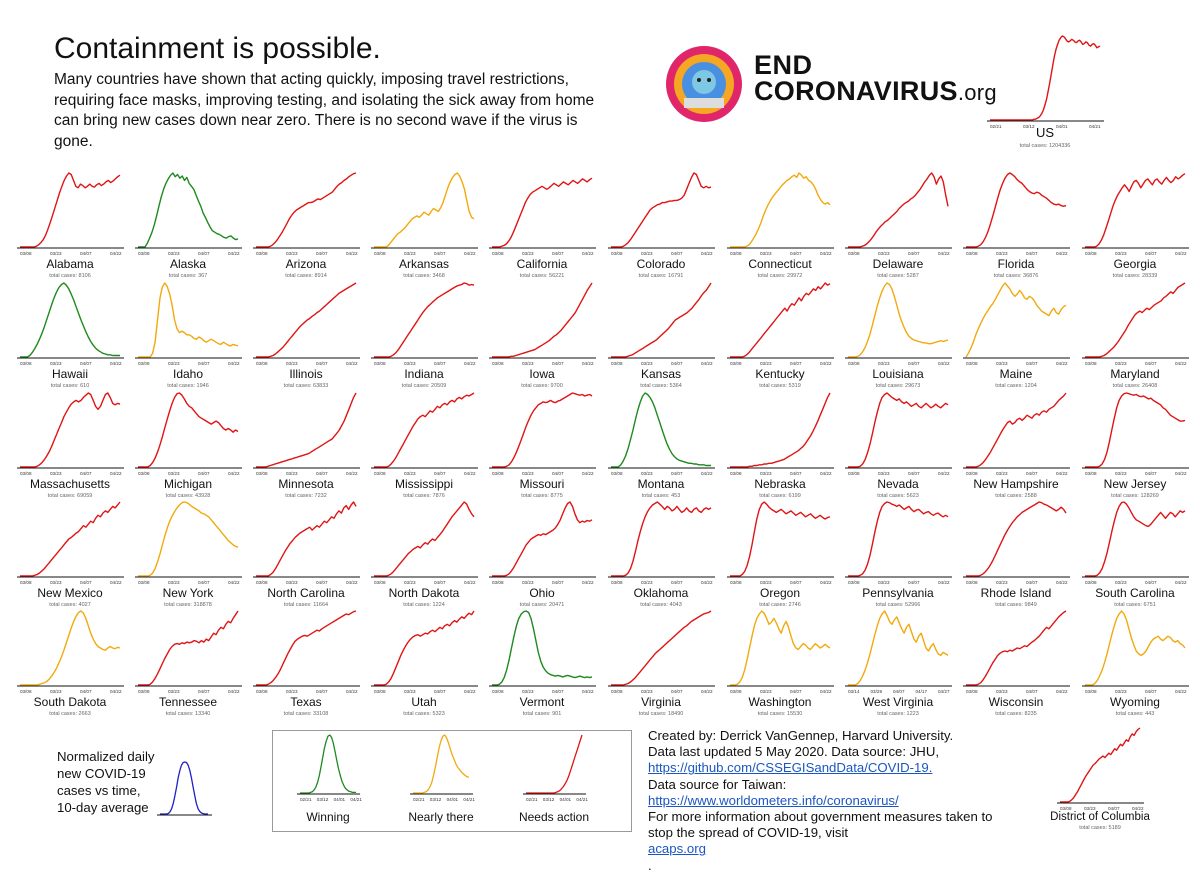  What do you see at coordinates (748, 833) in the screenshot?
I see `credits-visit-text: stop the spread of COVID-19, visit` at bounding box center [748, 833].